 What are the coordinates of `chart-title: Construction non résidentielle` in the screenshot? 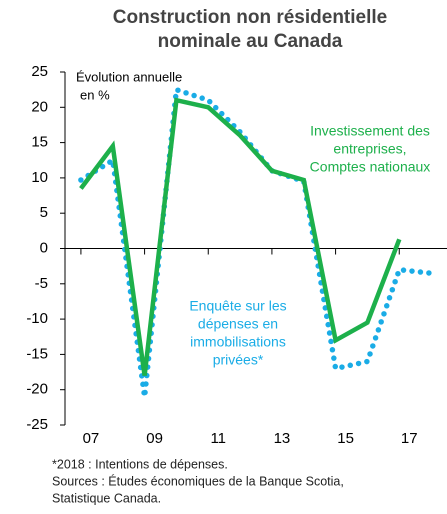 It's located at (250, 17).